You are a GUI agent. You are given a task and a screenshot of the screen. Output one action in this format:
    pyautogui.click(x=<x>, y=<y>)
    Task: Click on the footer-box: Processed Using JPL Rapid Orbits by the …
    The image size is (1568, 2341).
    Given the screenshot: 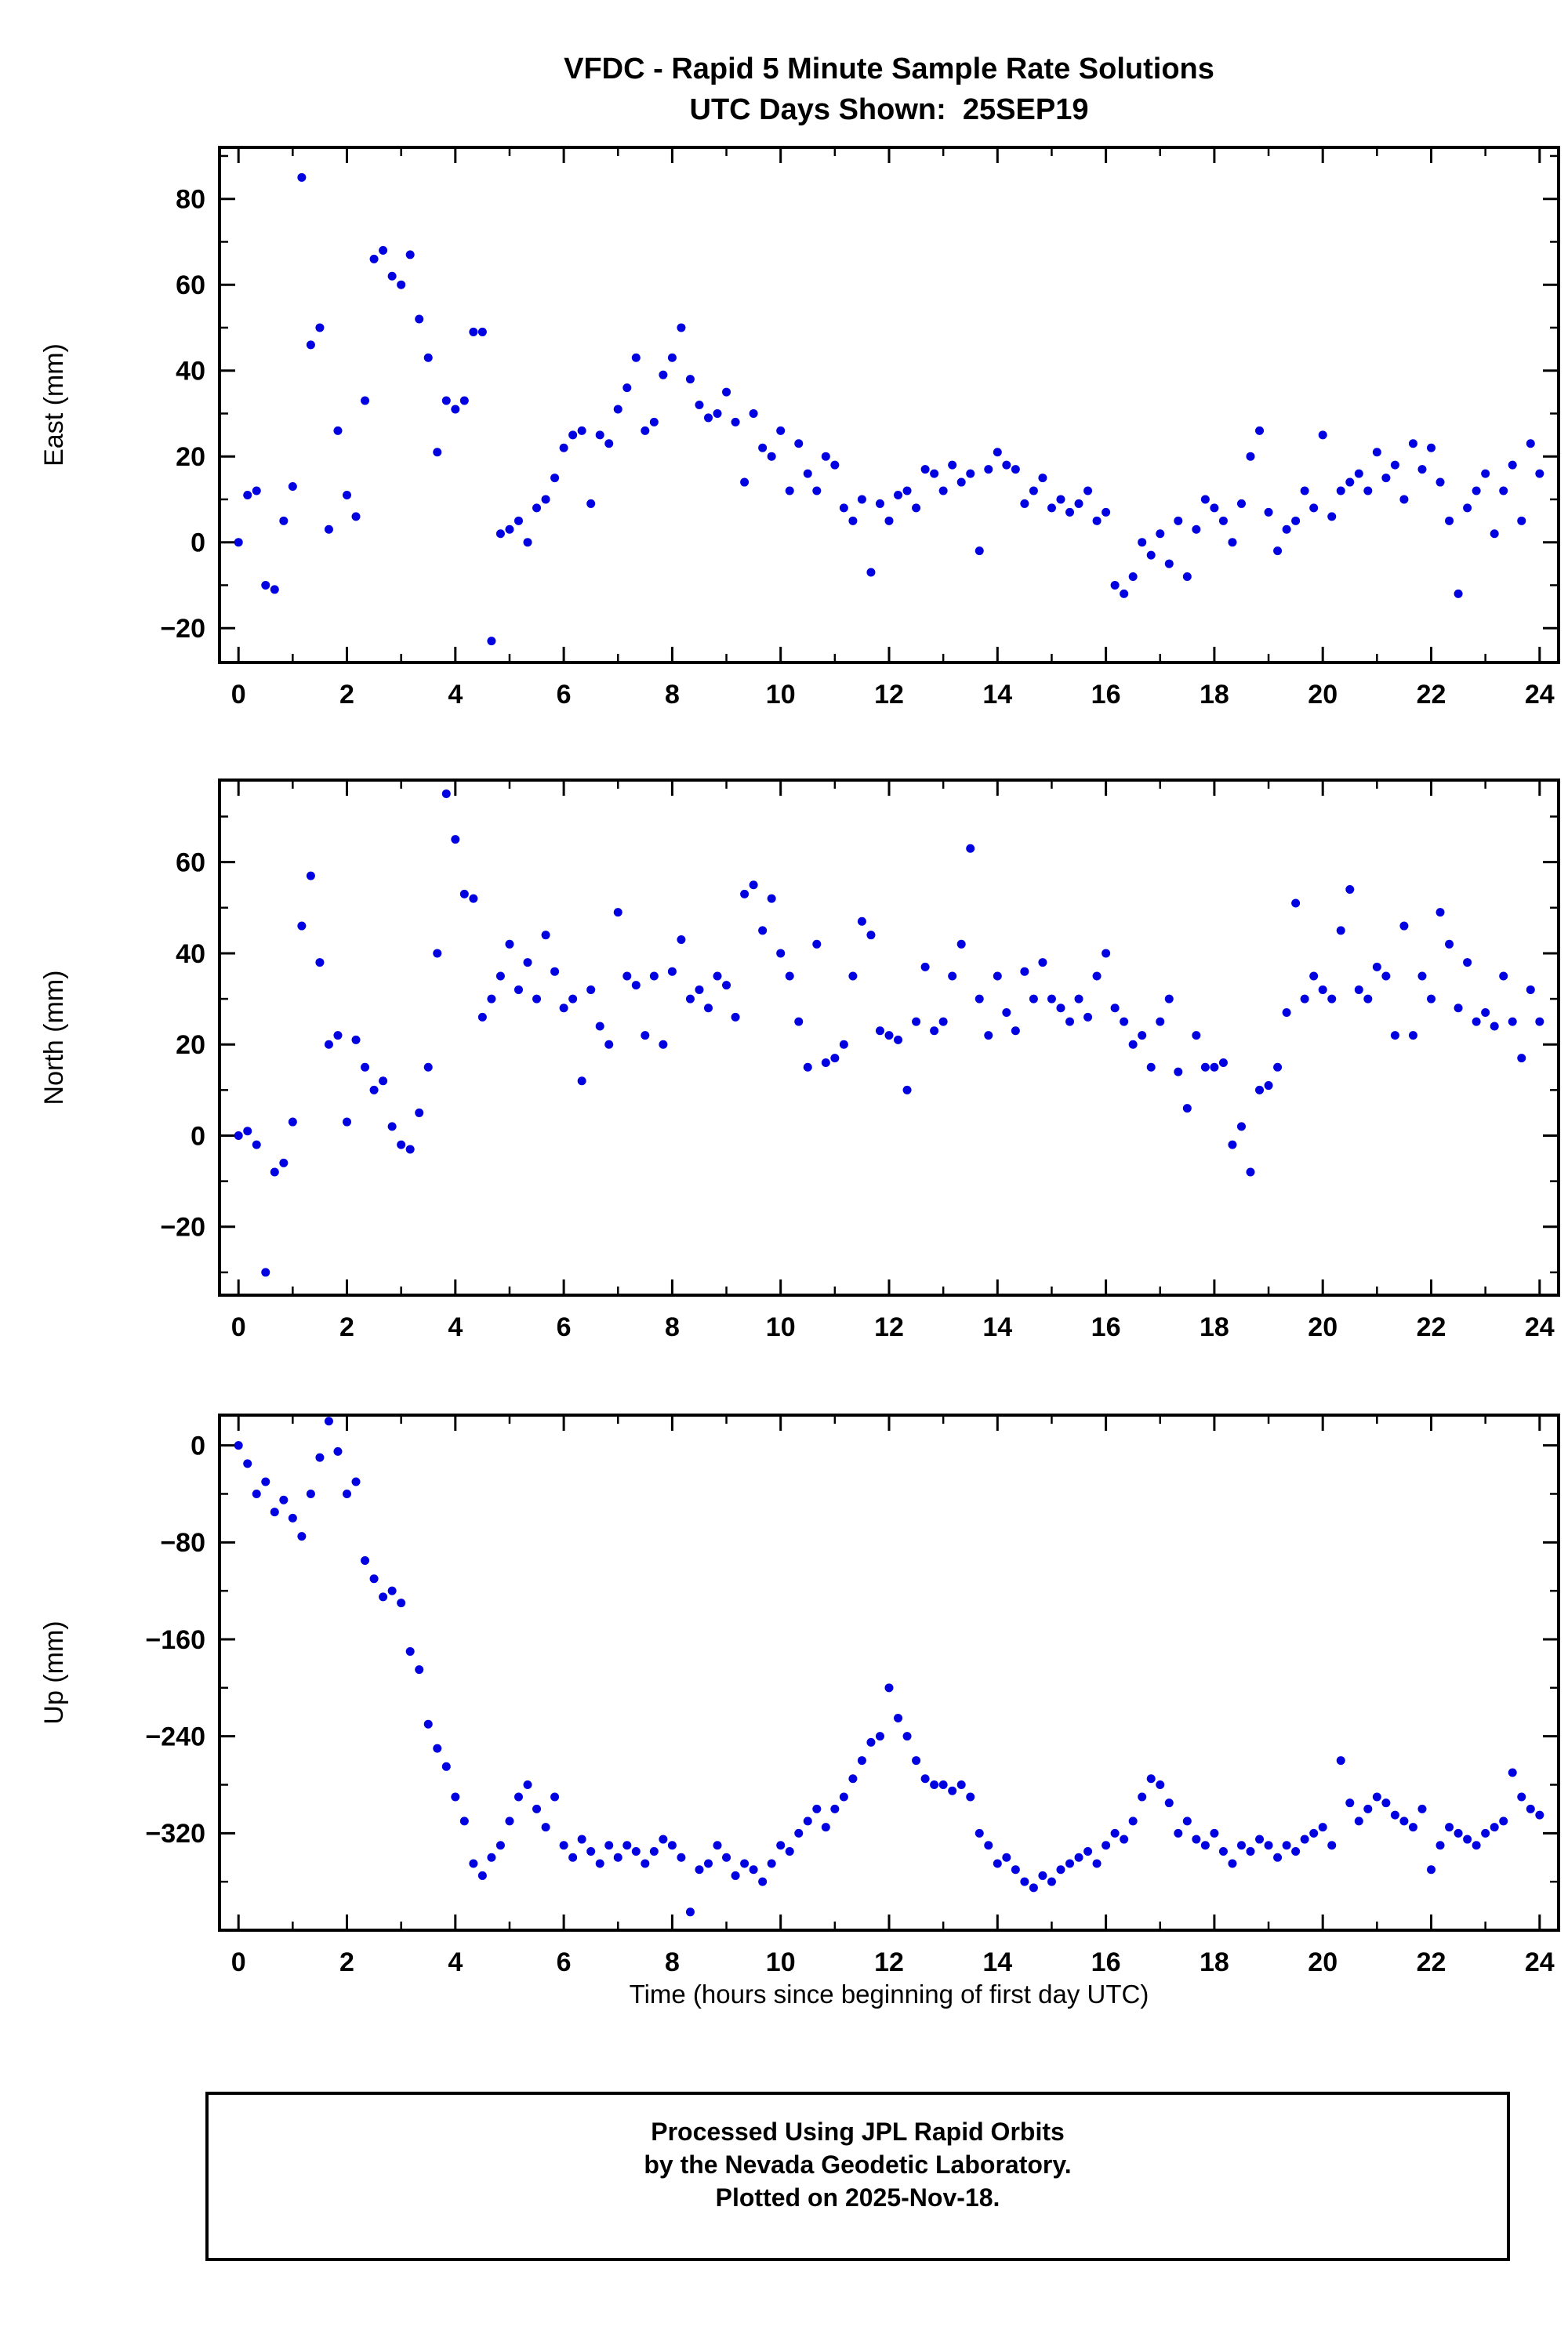 What is the action you would take?
    pyautogui.click(x=857, y=2176)
    